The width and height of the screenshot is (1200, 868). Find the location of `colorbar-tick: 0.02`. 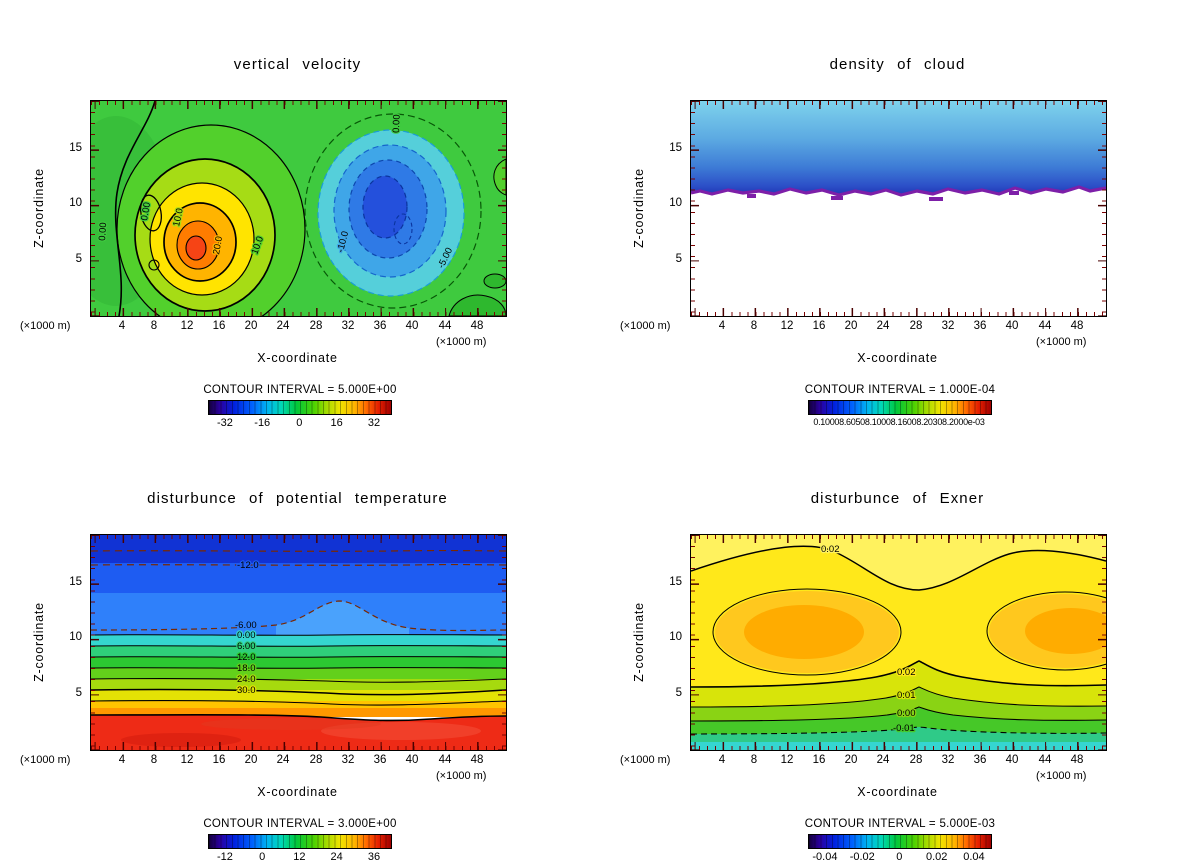

colorbar-tick: 0.02 is located at coordinates (936, 857).